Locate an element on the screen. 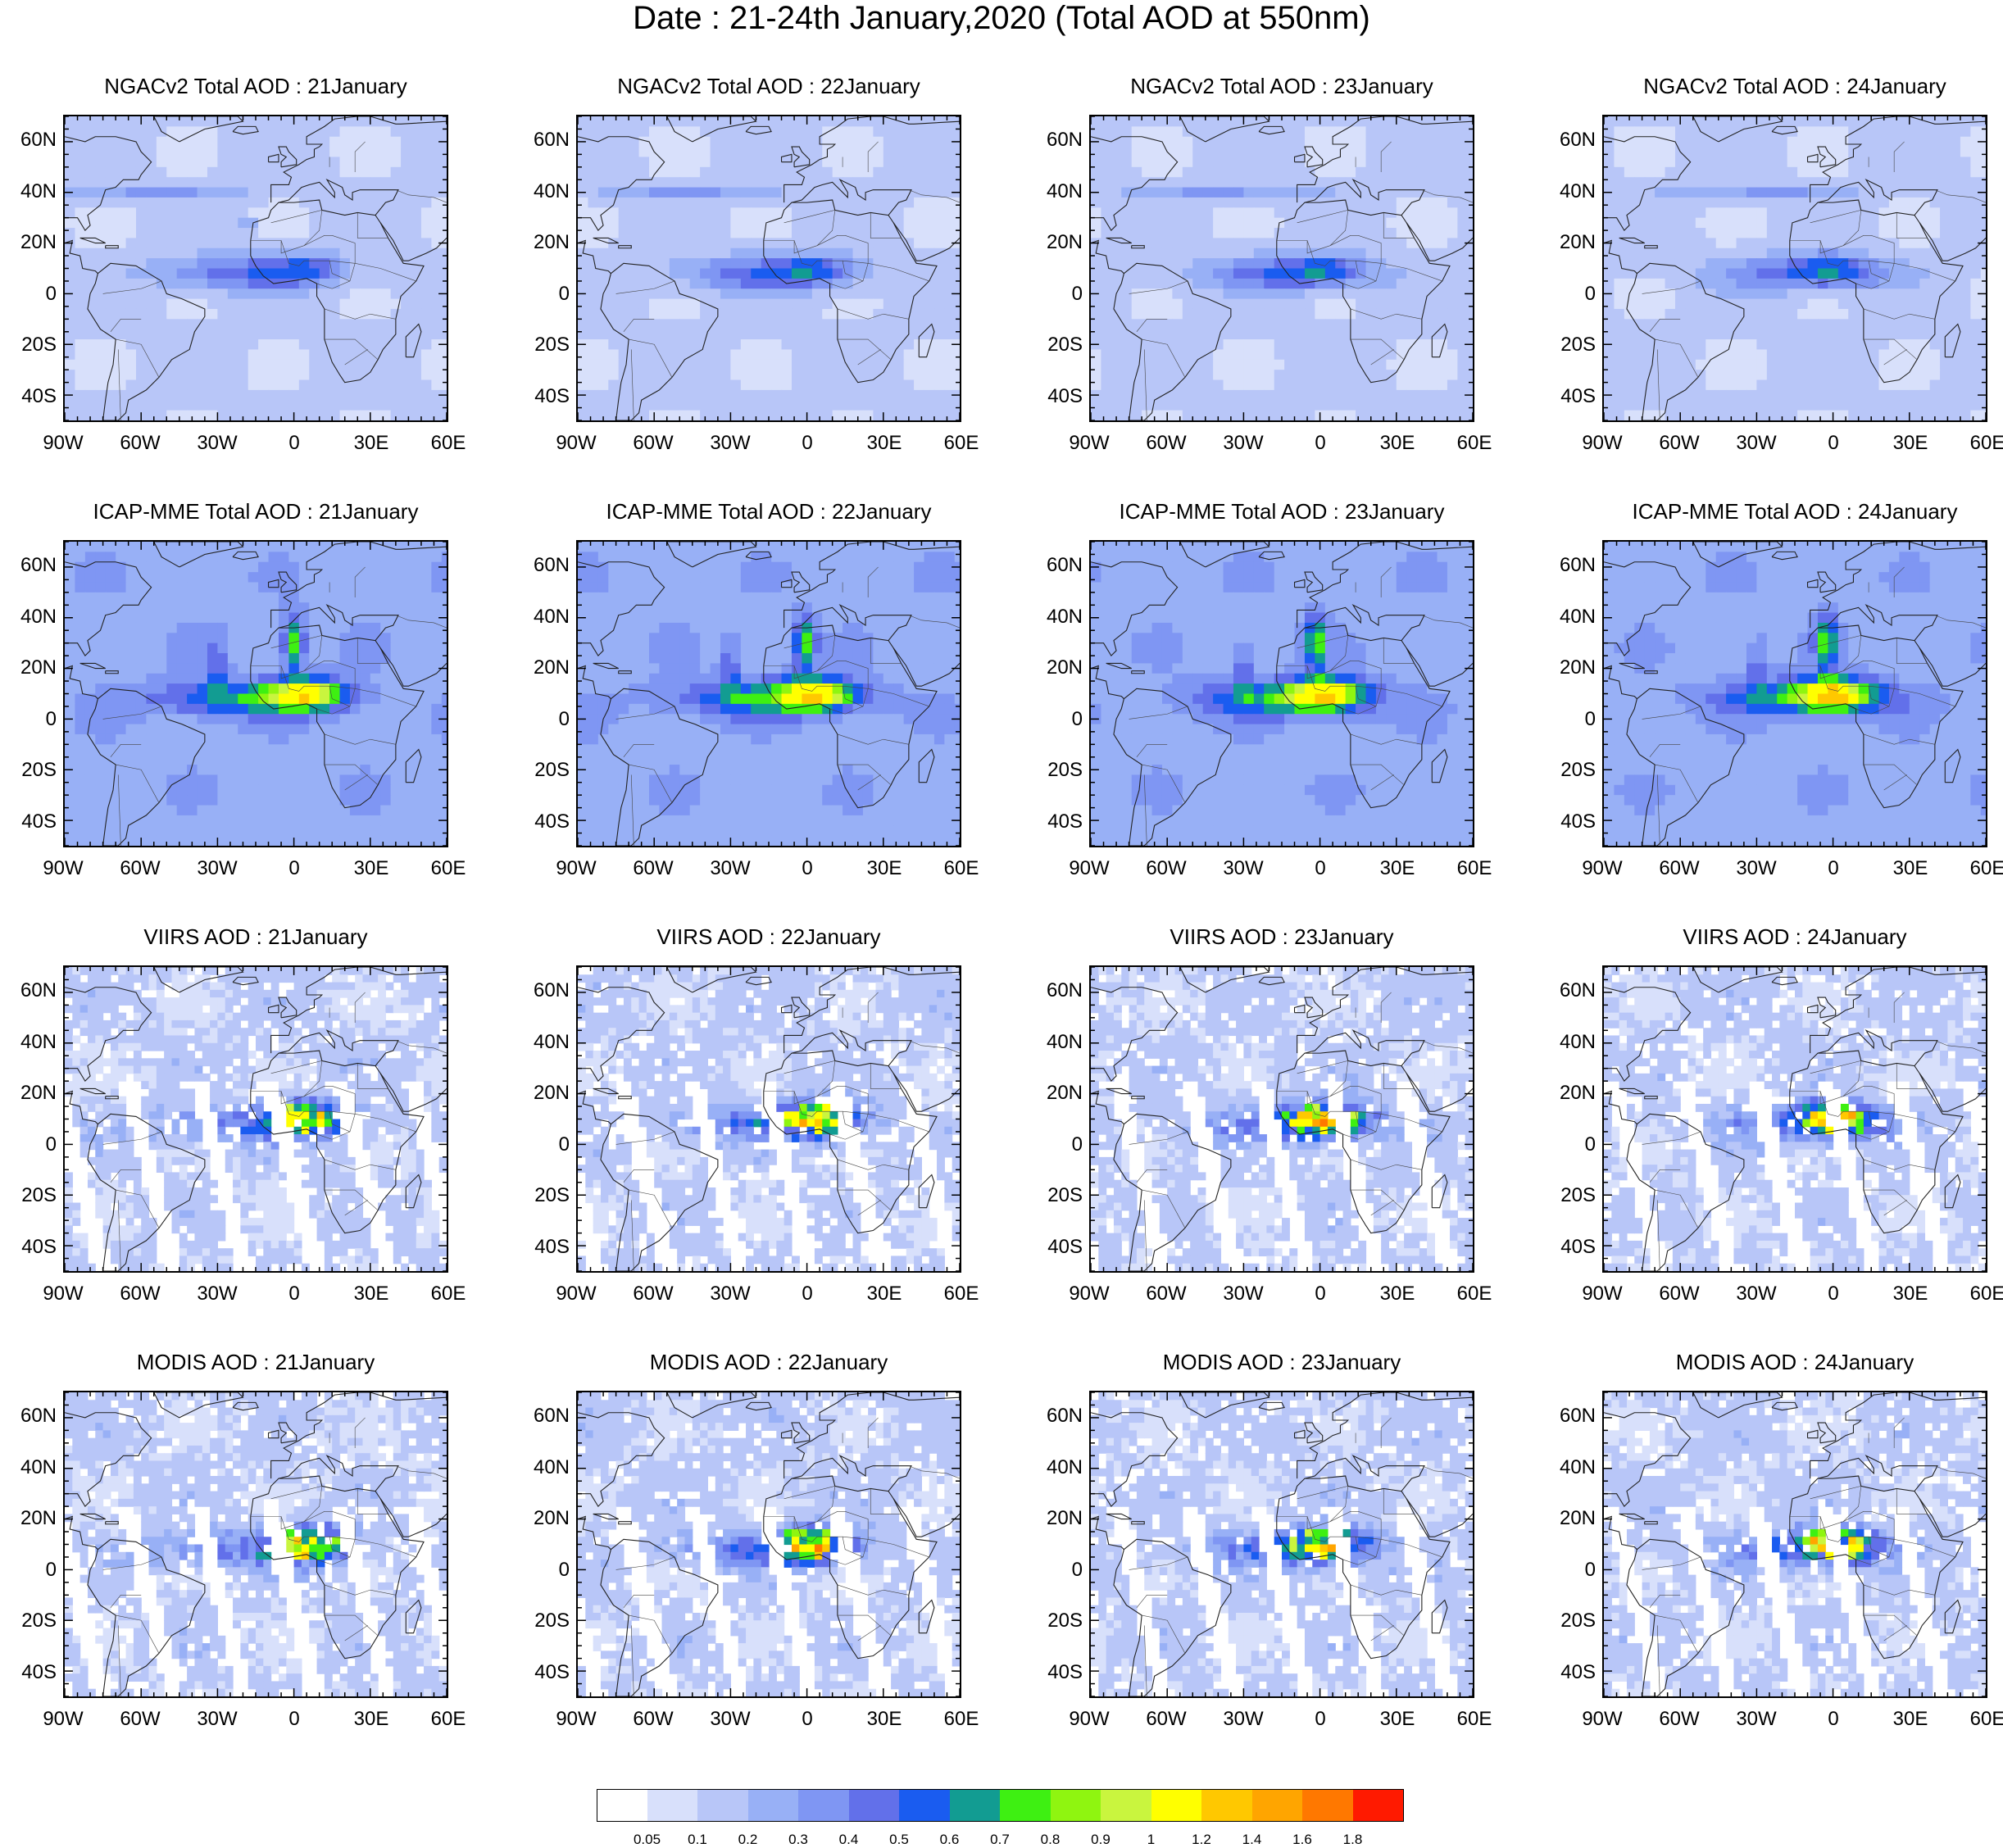 The image size is (2003, 1848). coastline is located at coordinates (1651, 247).